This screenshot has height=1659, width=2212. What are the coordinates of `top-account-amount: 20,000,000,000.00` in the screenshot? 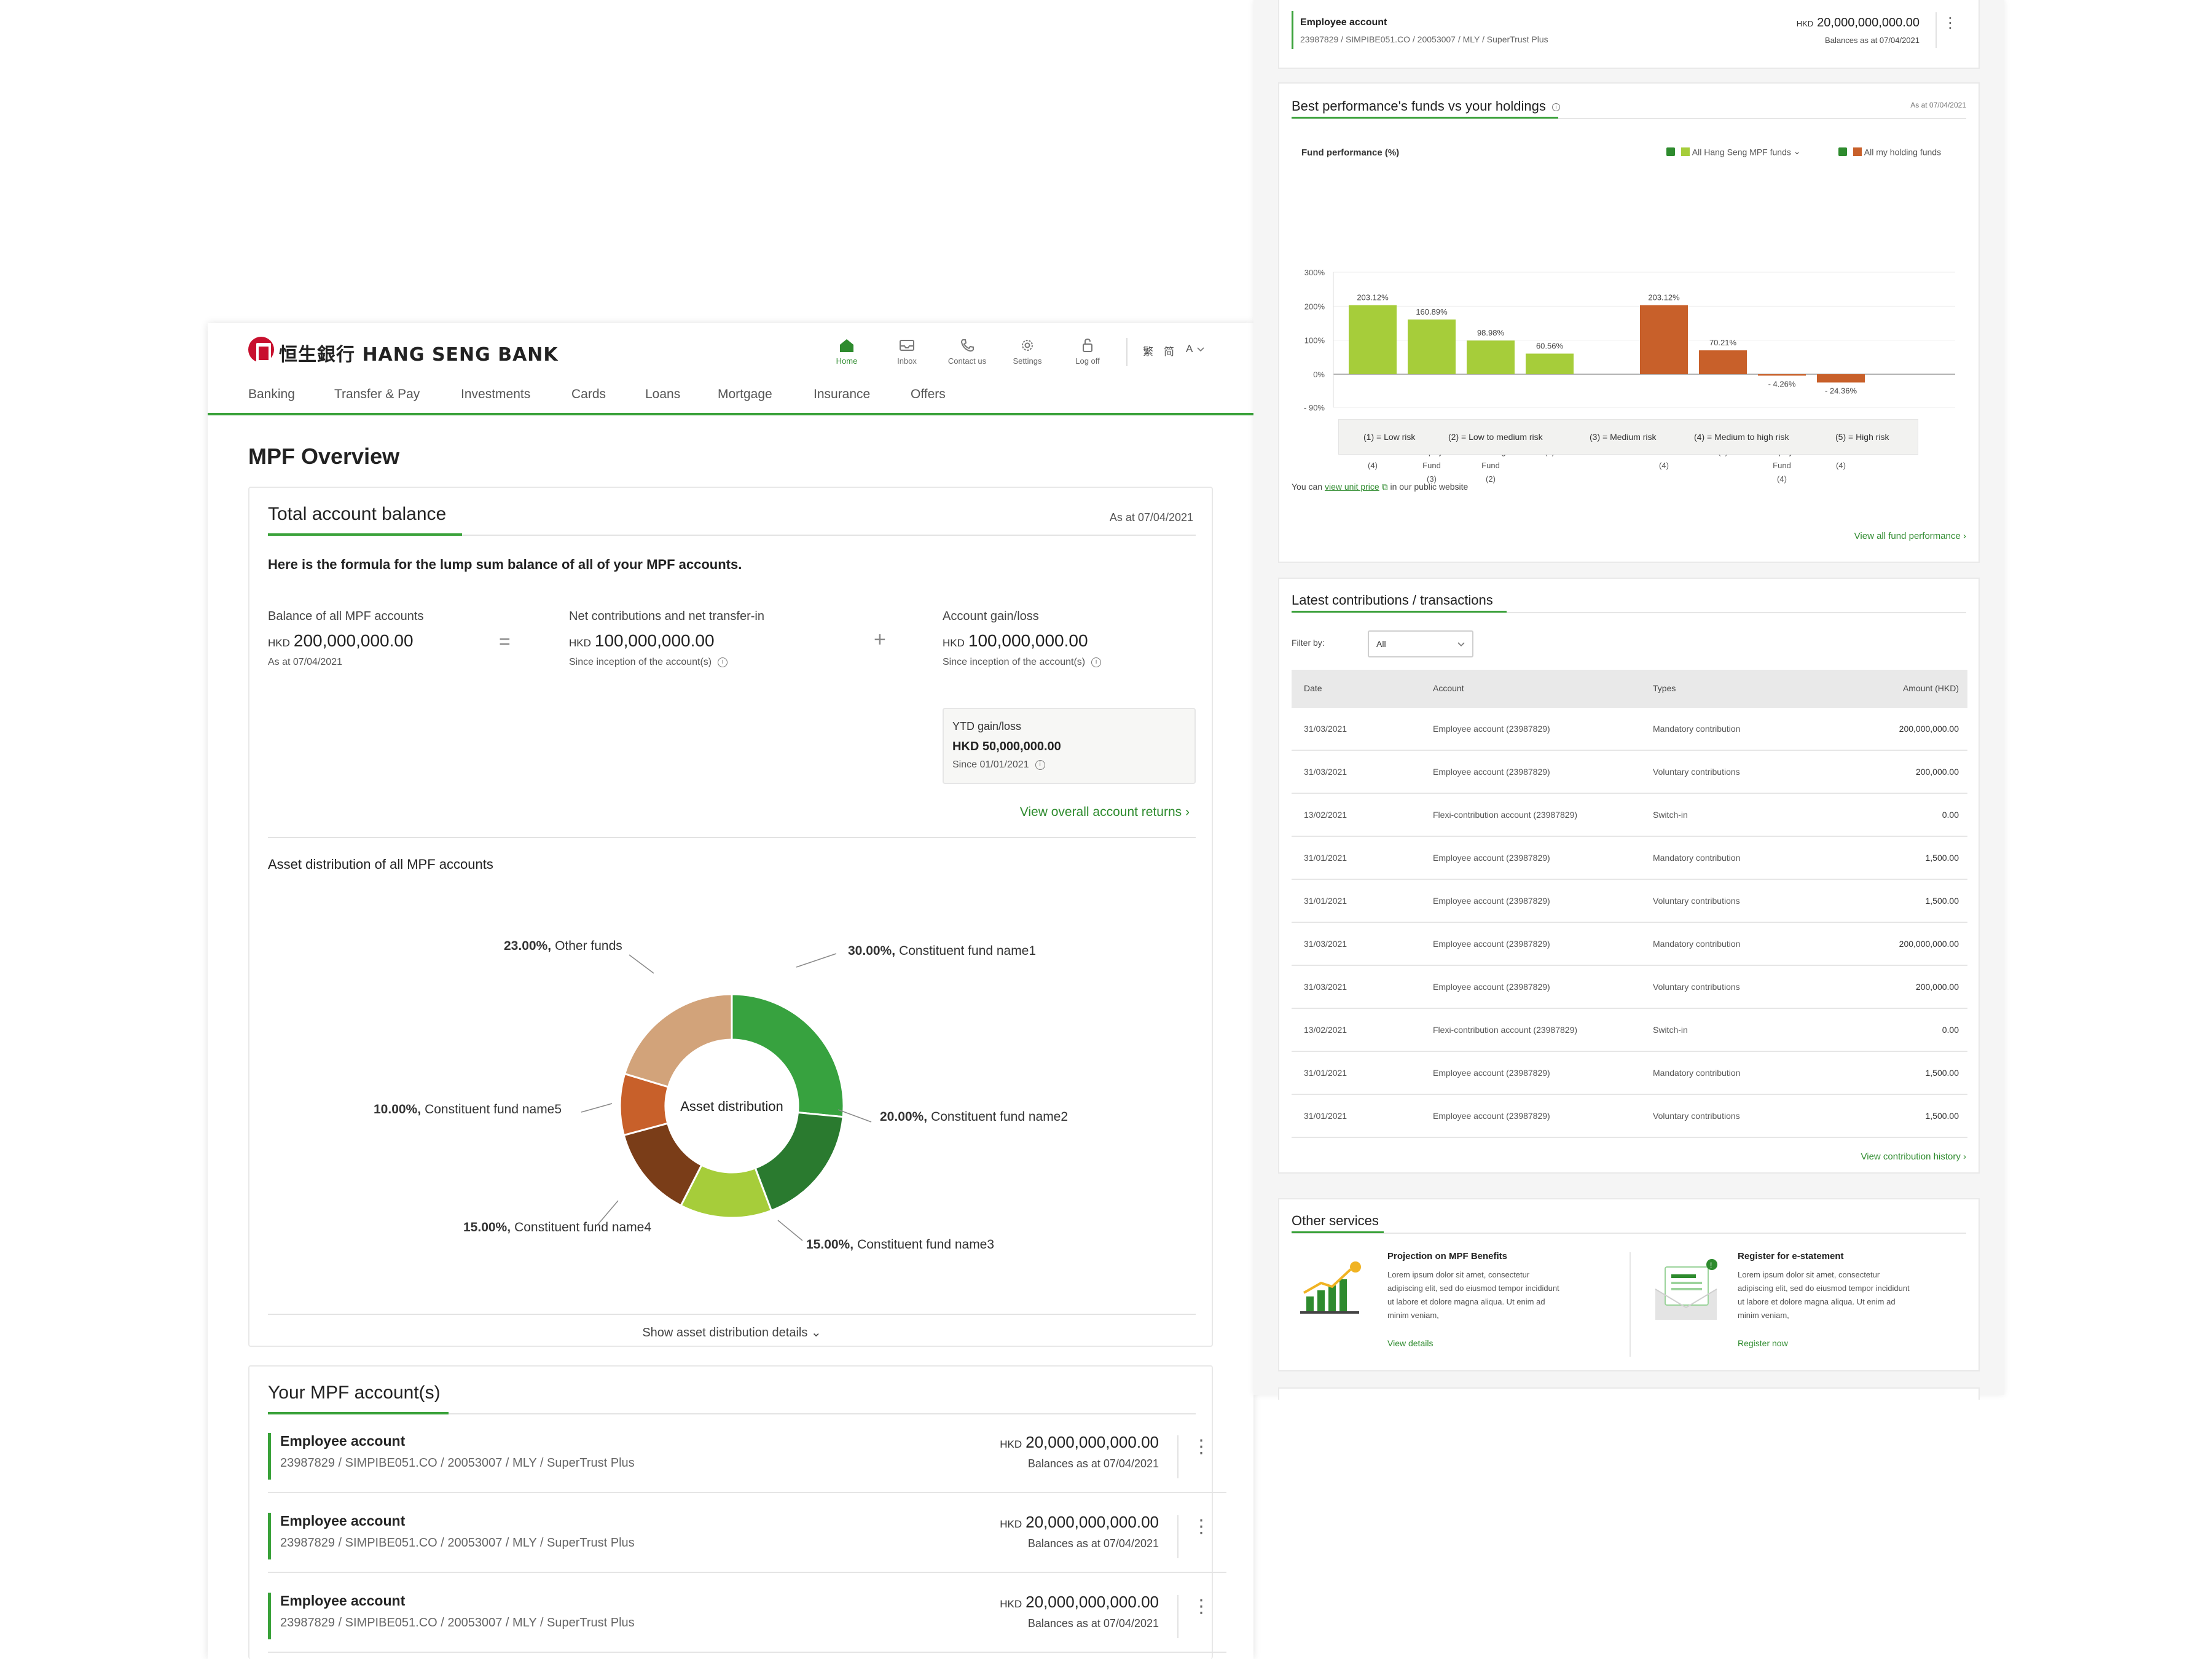 It's located at (1868, 22).